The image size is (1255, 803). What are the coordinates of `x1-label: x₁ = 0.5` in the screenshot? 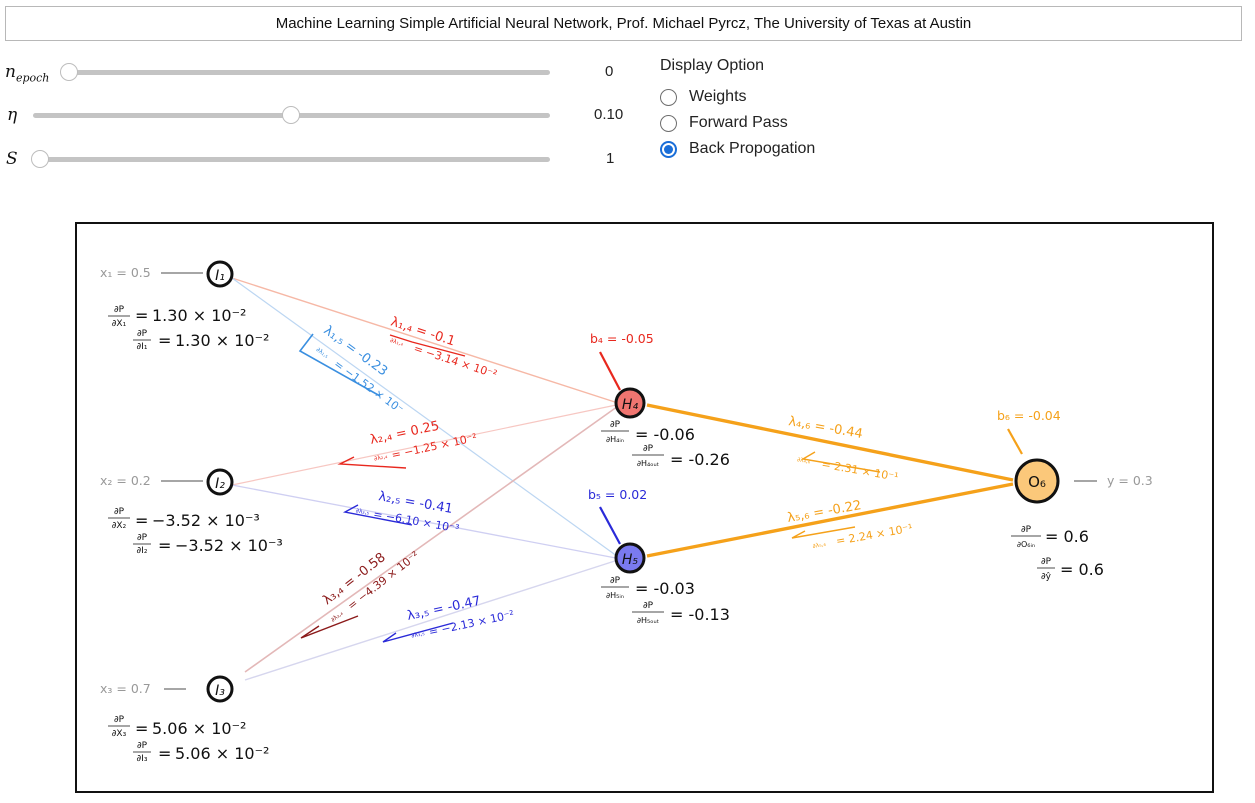 It's located at (125, 272).